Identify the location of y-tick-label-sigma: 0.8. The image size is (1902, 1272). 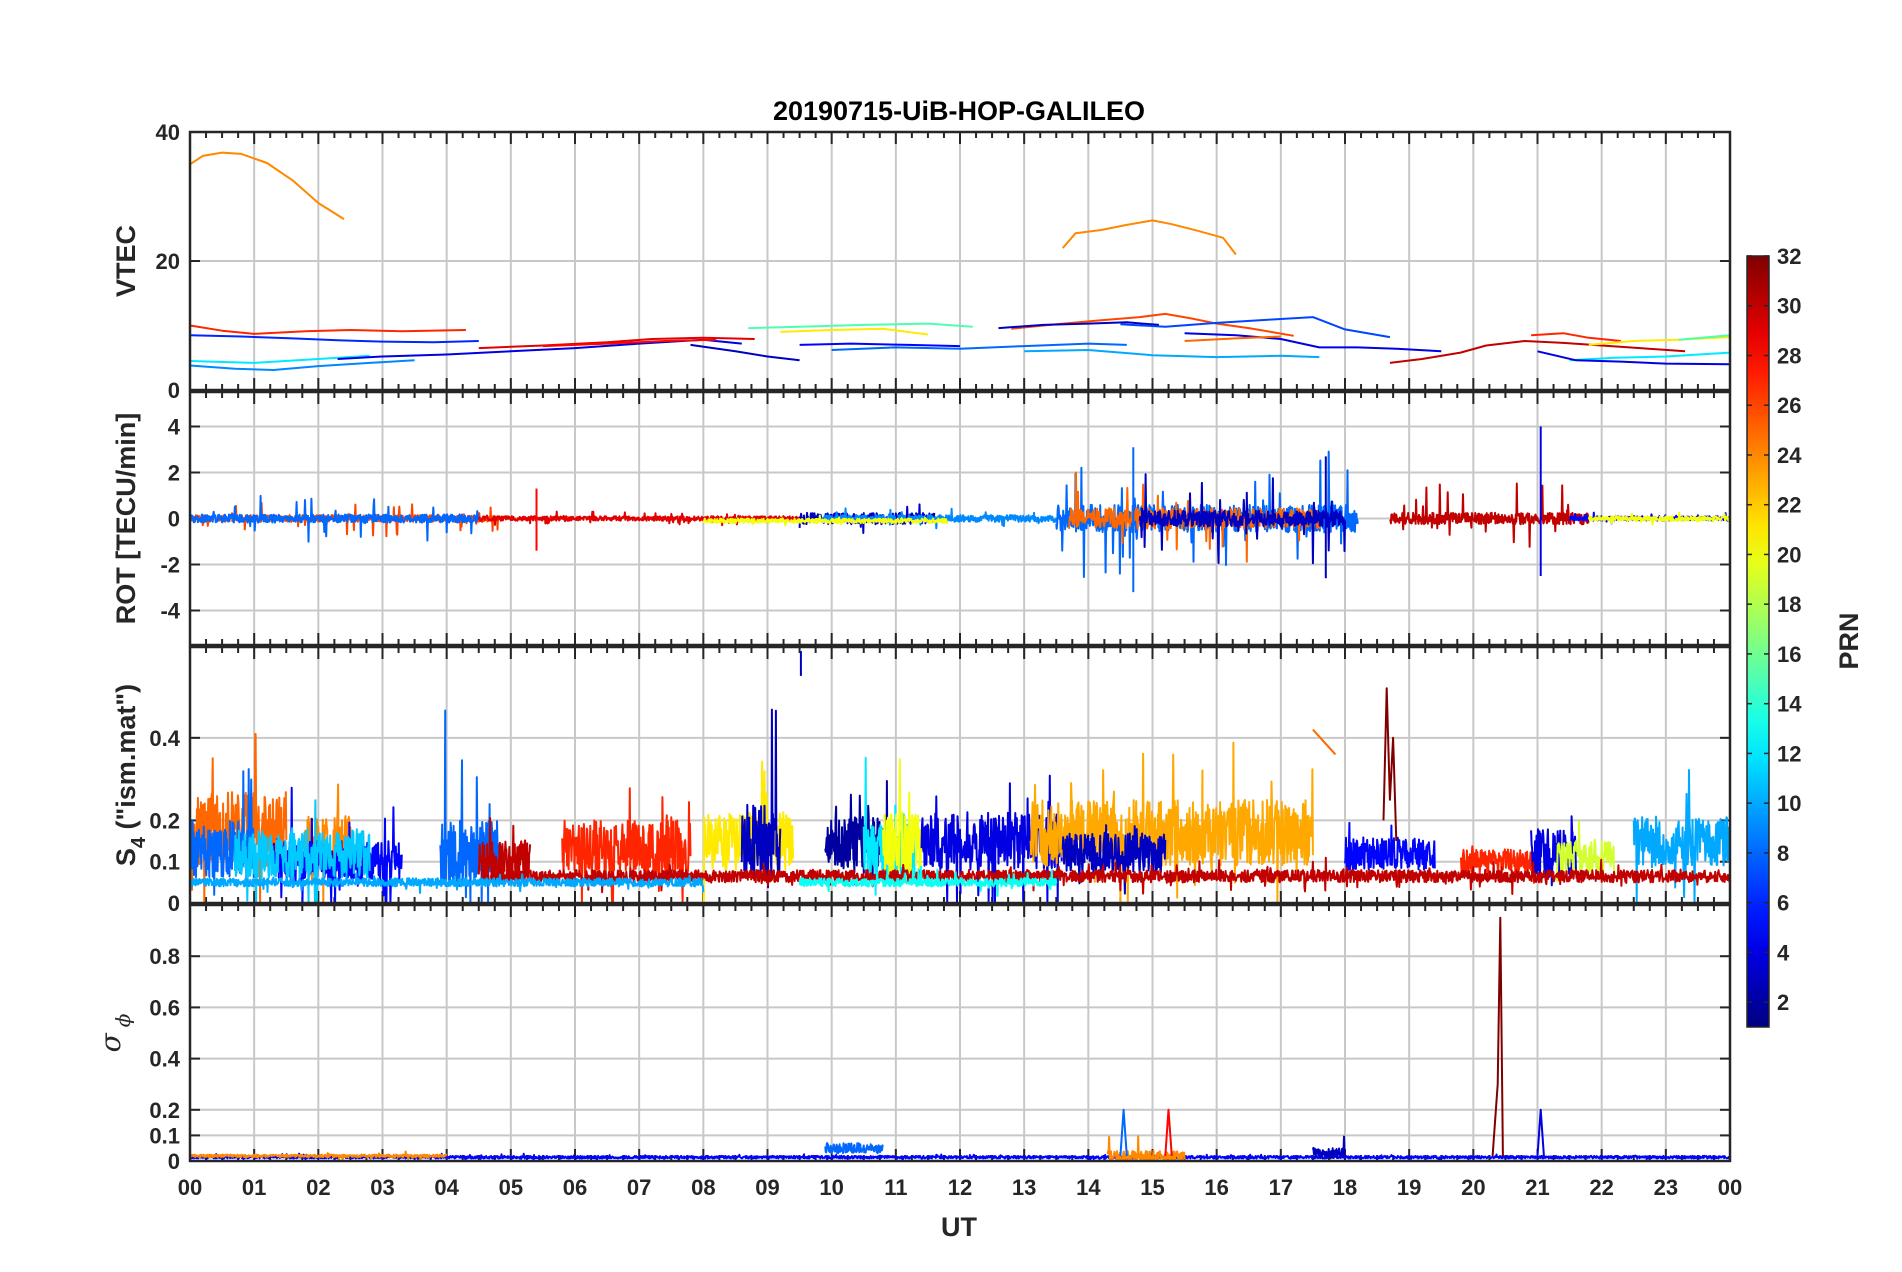
(164, 956).